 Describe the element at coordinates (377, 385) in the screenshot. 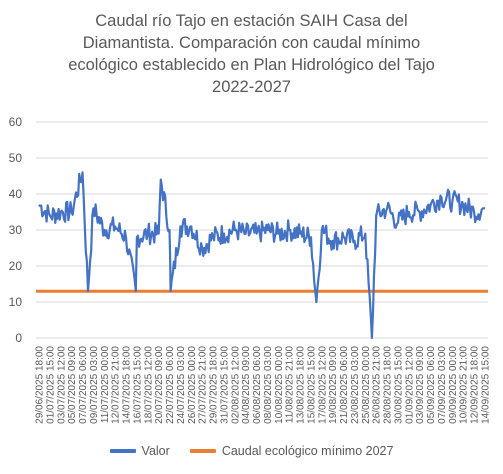

I see `x-tick-label: 26/08/2025 21:00` at that location.